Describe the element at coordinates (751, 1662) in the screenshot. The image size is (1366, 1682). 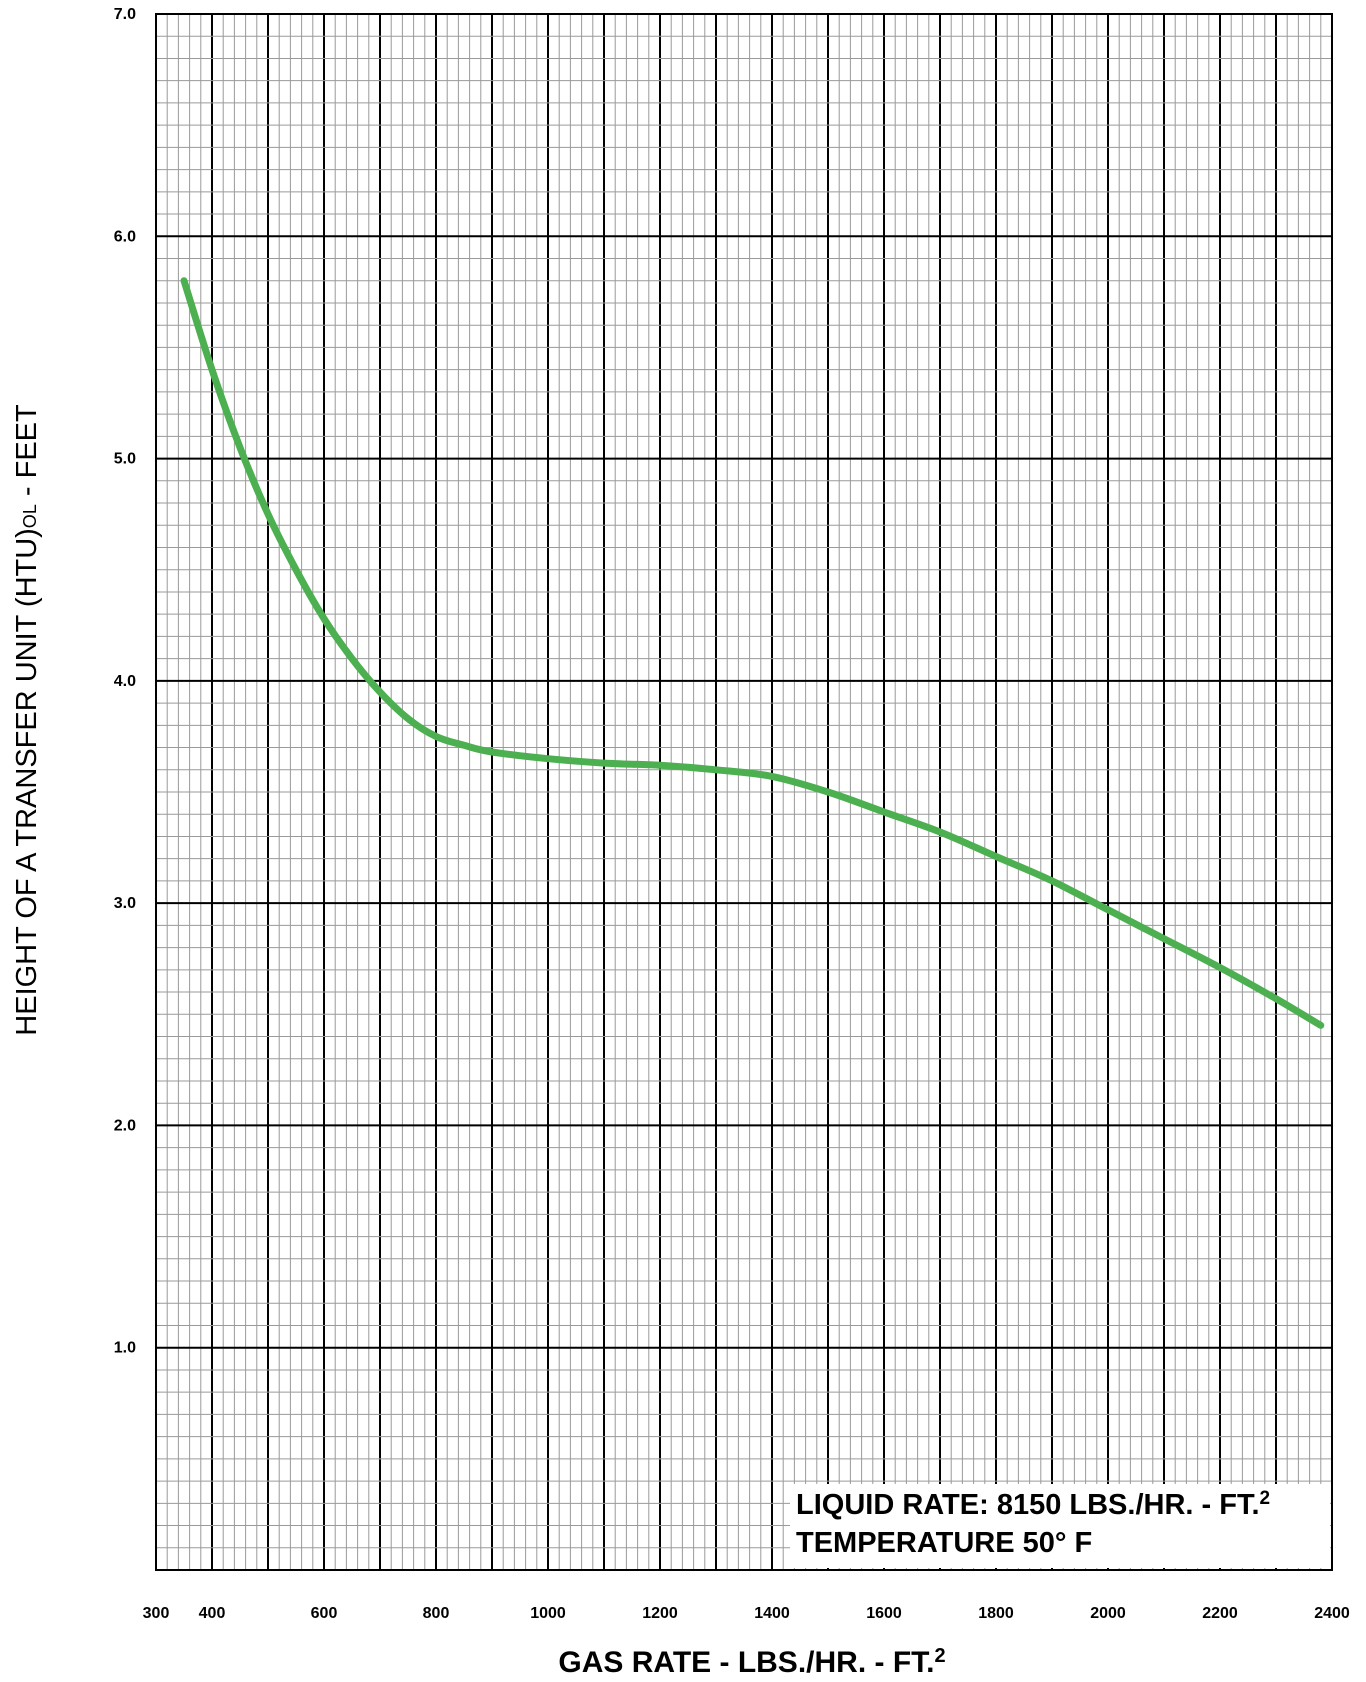
I see `x-axis-title: GAS RATE - LBS./HR. - FT.2` at that location.